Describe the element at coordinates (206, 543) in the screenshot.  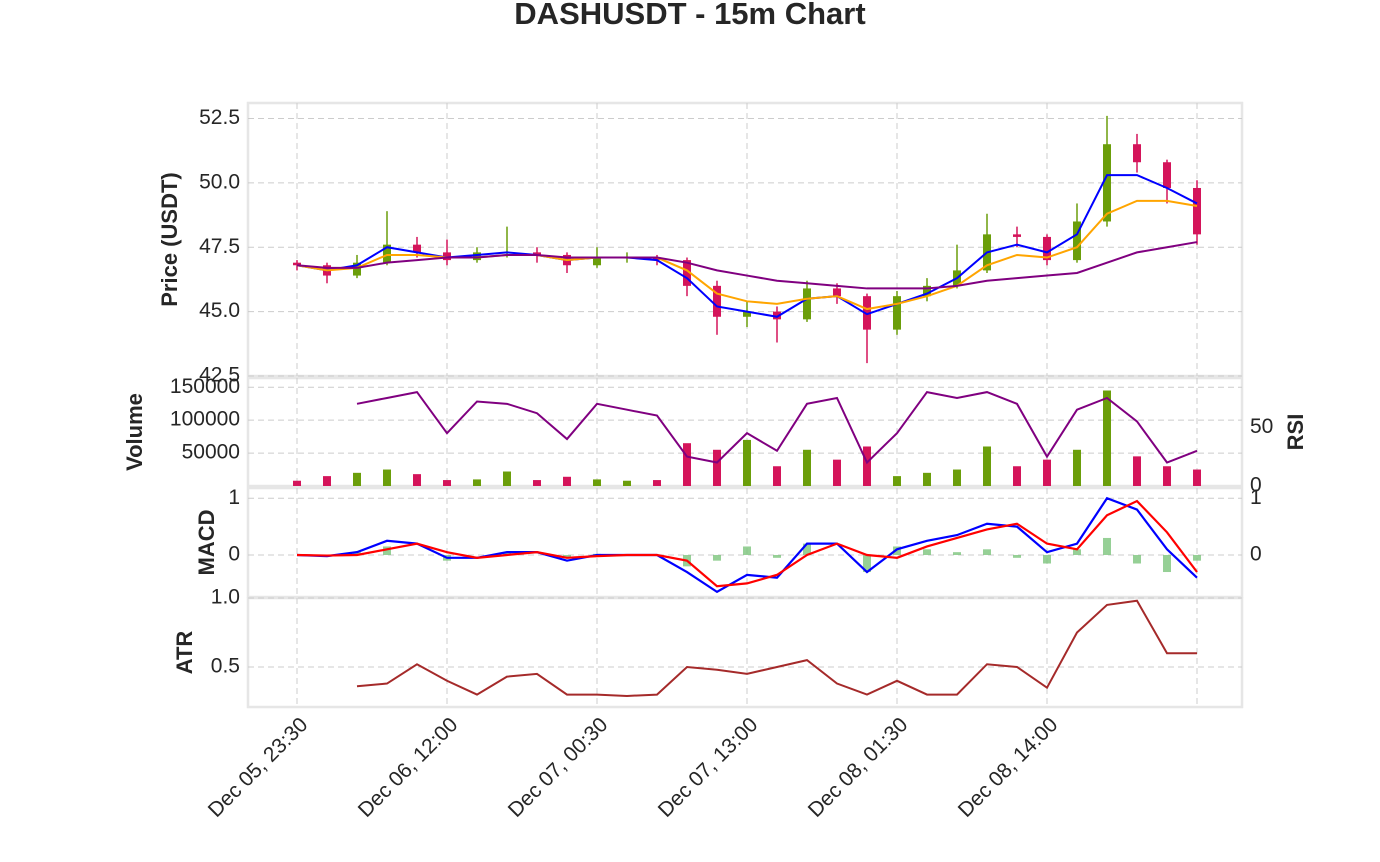
I see `y-axis-label: MACD` at that location.